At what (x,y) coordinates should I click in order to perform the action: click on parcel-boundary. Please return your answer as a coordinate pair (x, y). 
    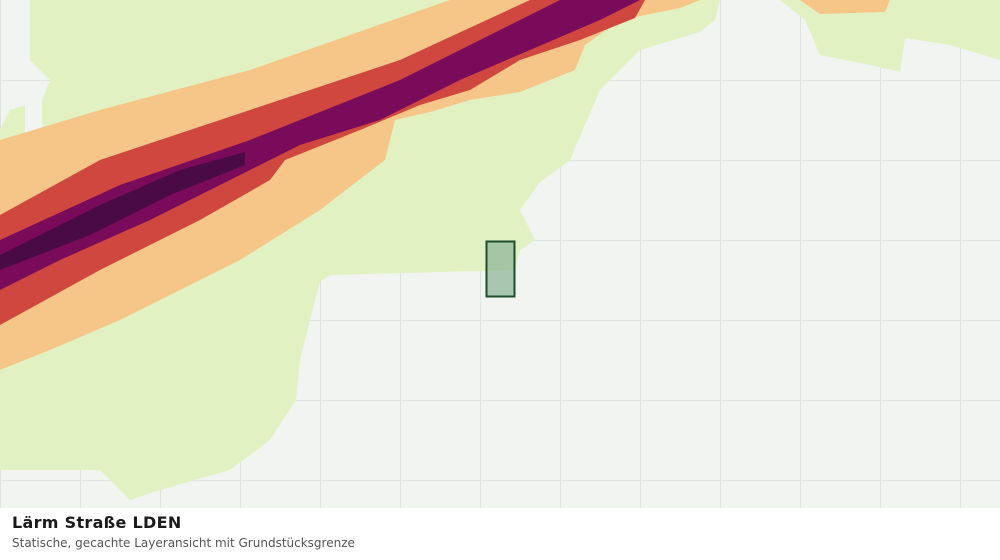
    Looking at the image, I should click on (500, 269).